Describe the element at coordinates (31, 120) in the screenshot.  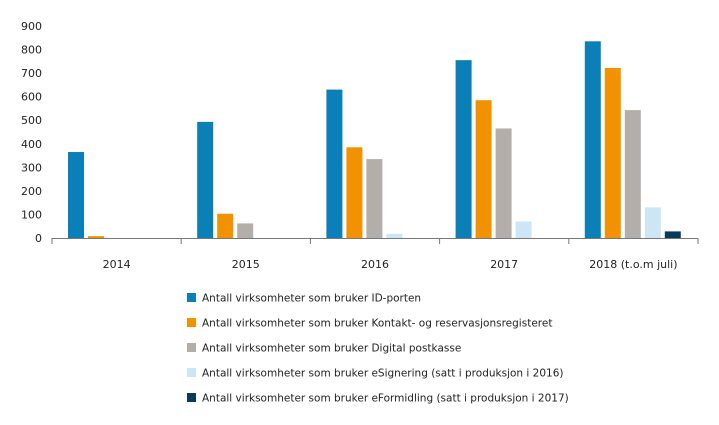
I see `y-tick-label: 500` at that location.